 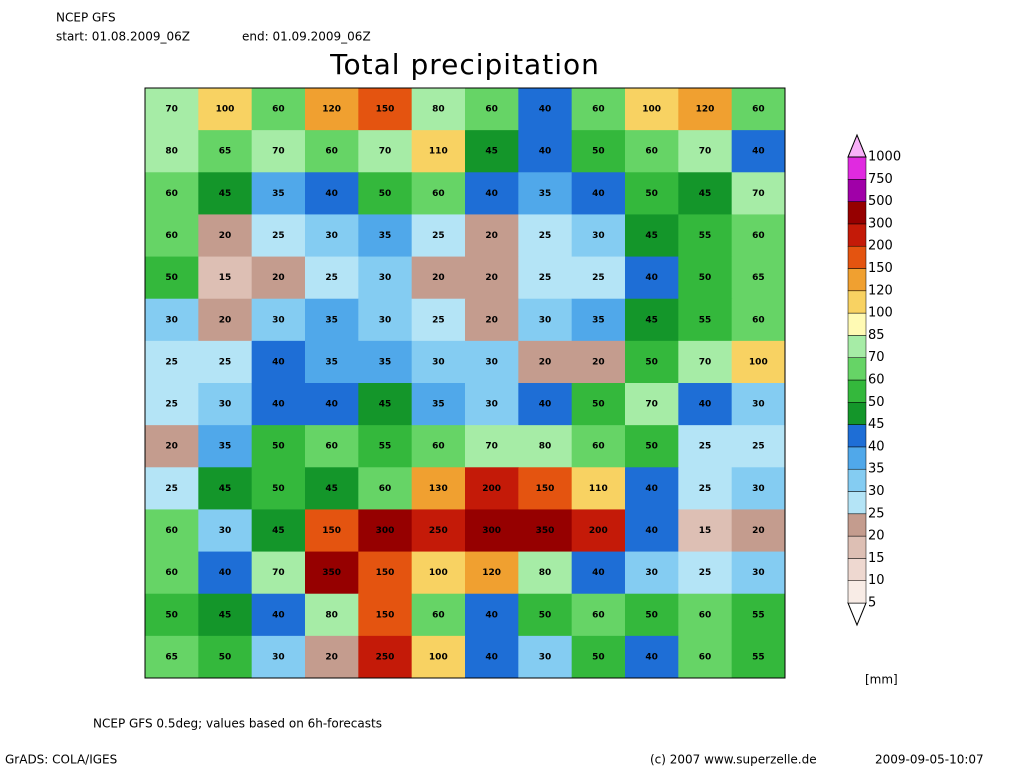 I want to click on precip-value: 55, so click(x=385, y=447).